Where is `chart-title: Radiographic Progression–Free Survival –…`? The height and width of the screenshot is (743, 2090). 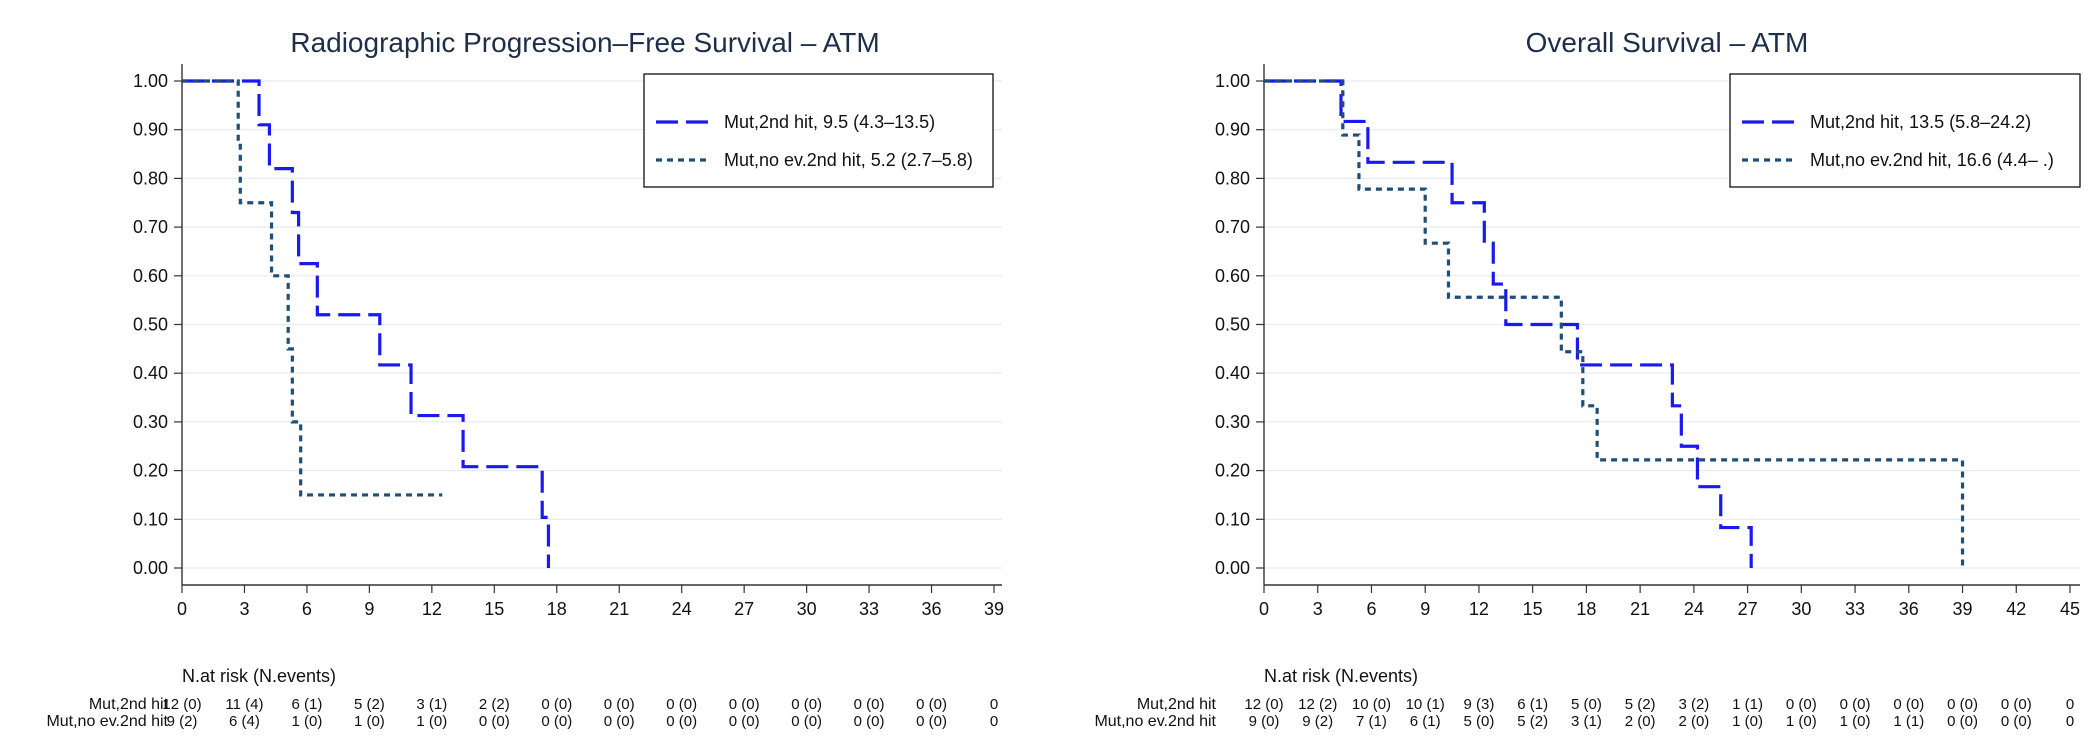 chart-title: Radiographic Progression–Free Survival –… is located at coordinates (584, 42).